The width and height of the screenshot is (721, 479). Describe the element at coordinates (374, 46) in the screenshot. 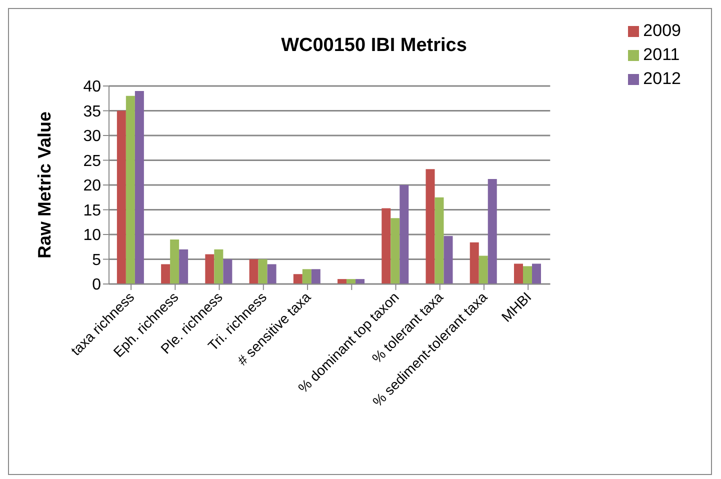

I see `chart-title: WC00150 IBI Metrics` at that location.